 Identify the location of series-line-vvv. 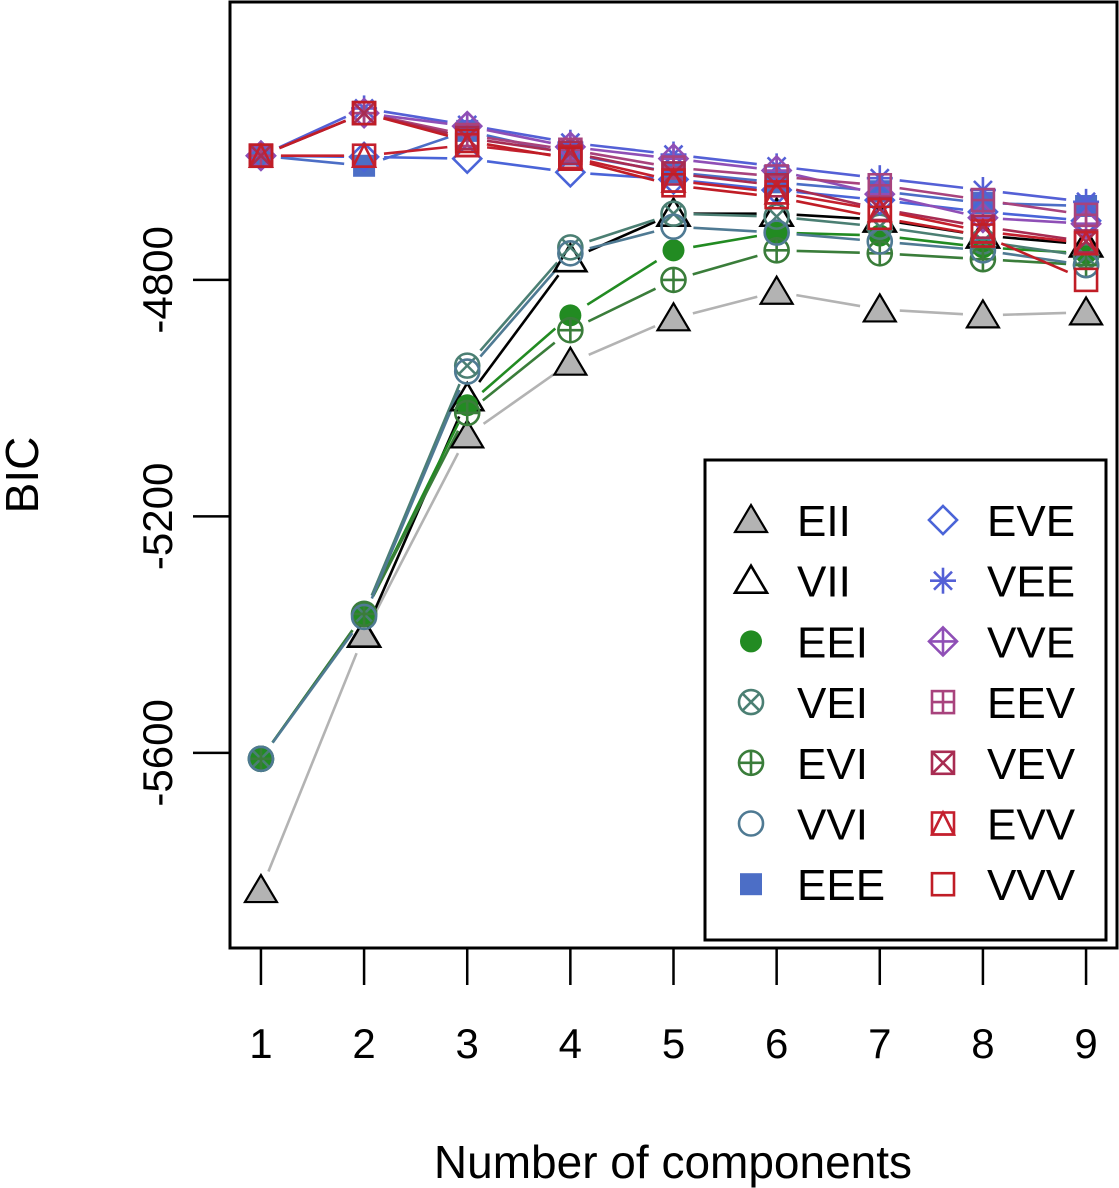
(673, 195).